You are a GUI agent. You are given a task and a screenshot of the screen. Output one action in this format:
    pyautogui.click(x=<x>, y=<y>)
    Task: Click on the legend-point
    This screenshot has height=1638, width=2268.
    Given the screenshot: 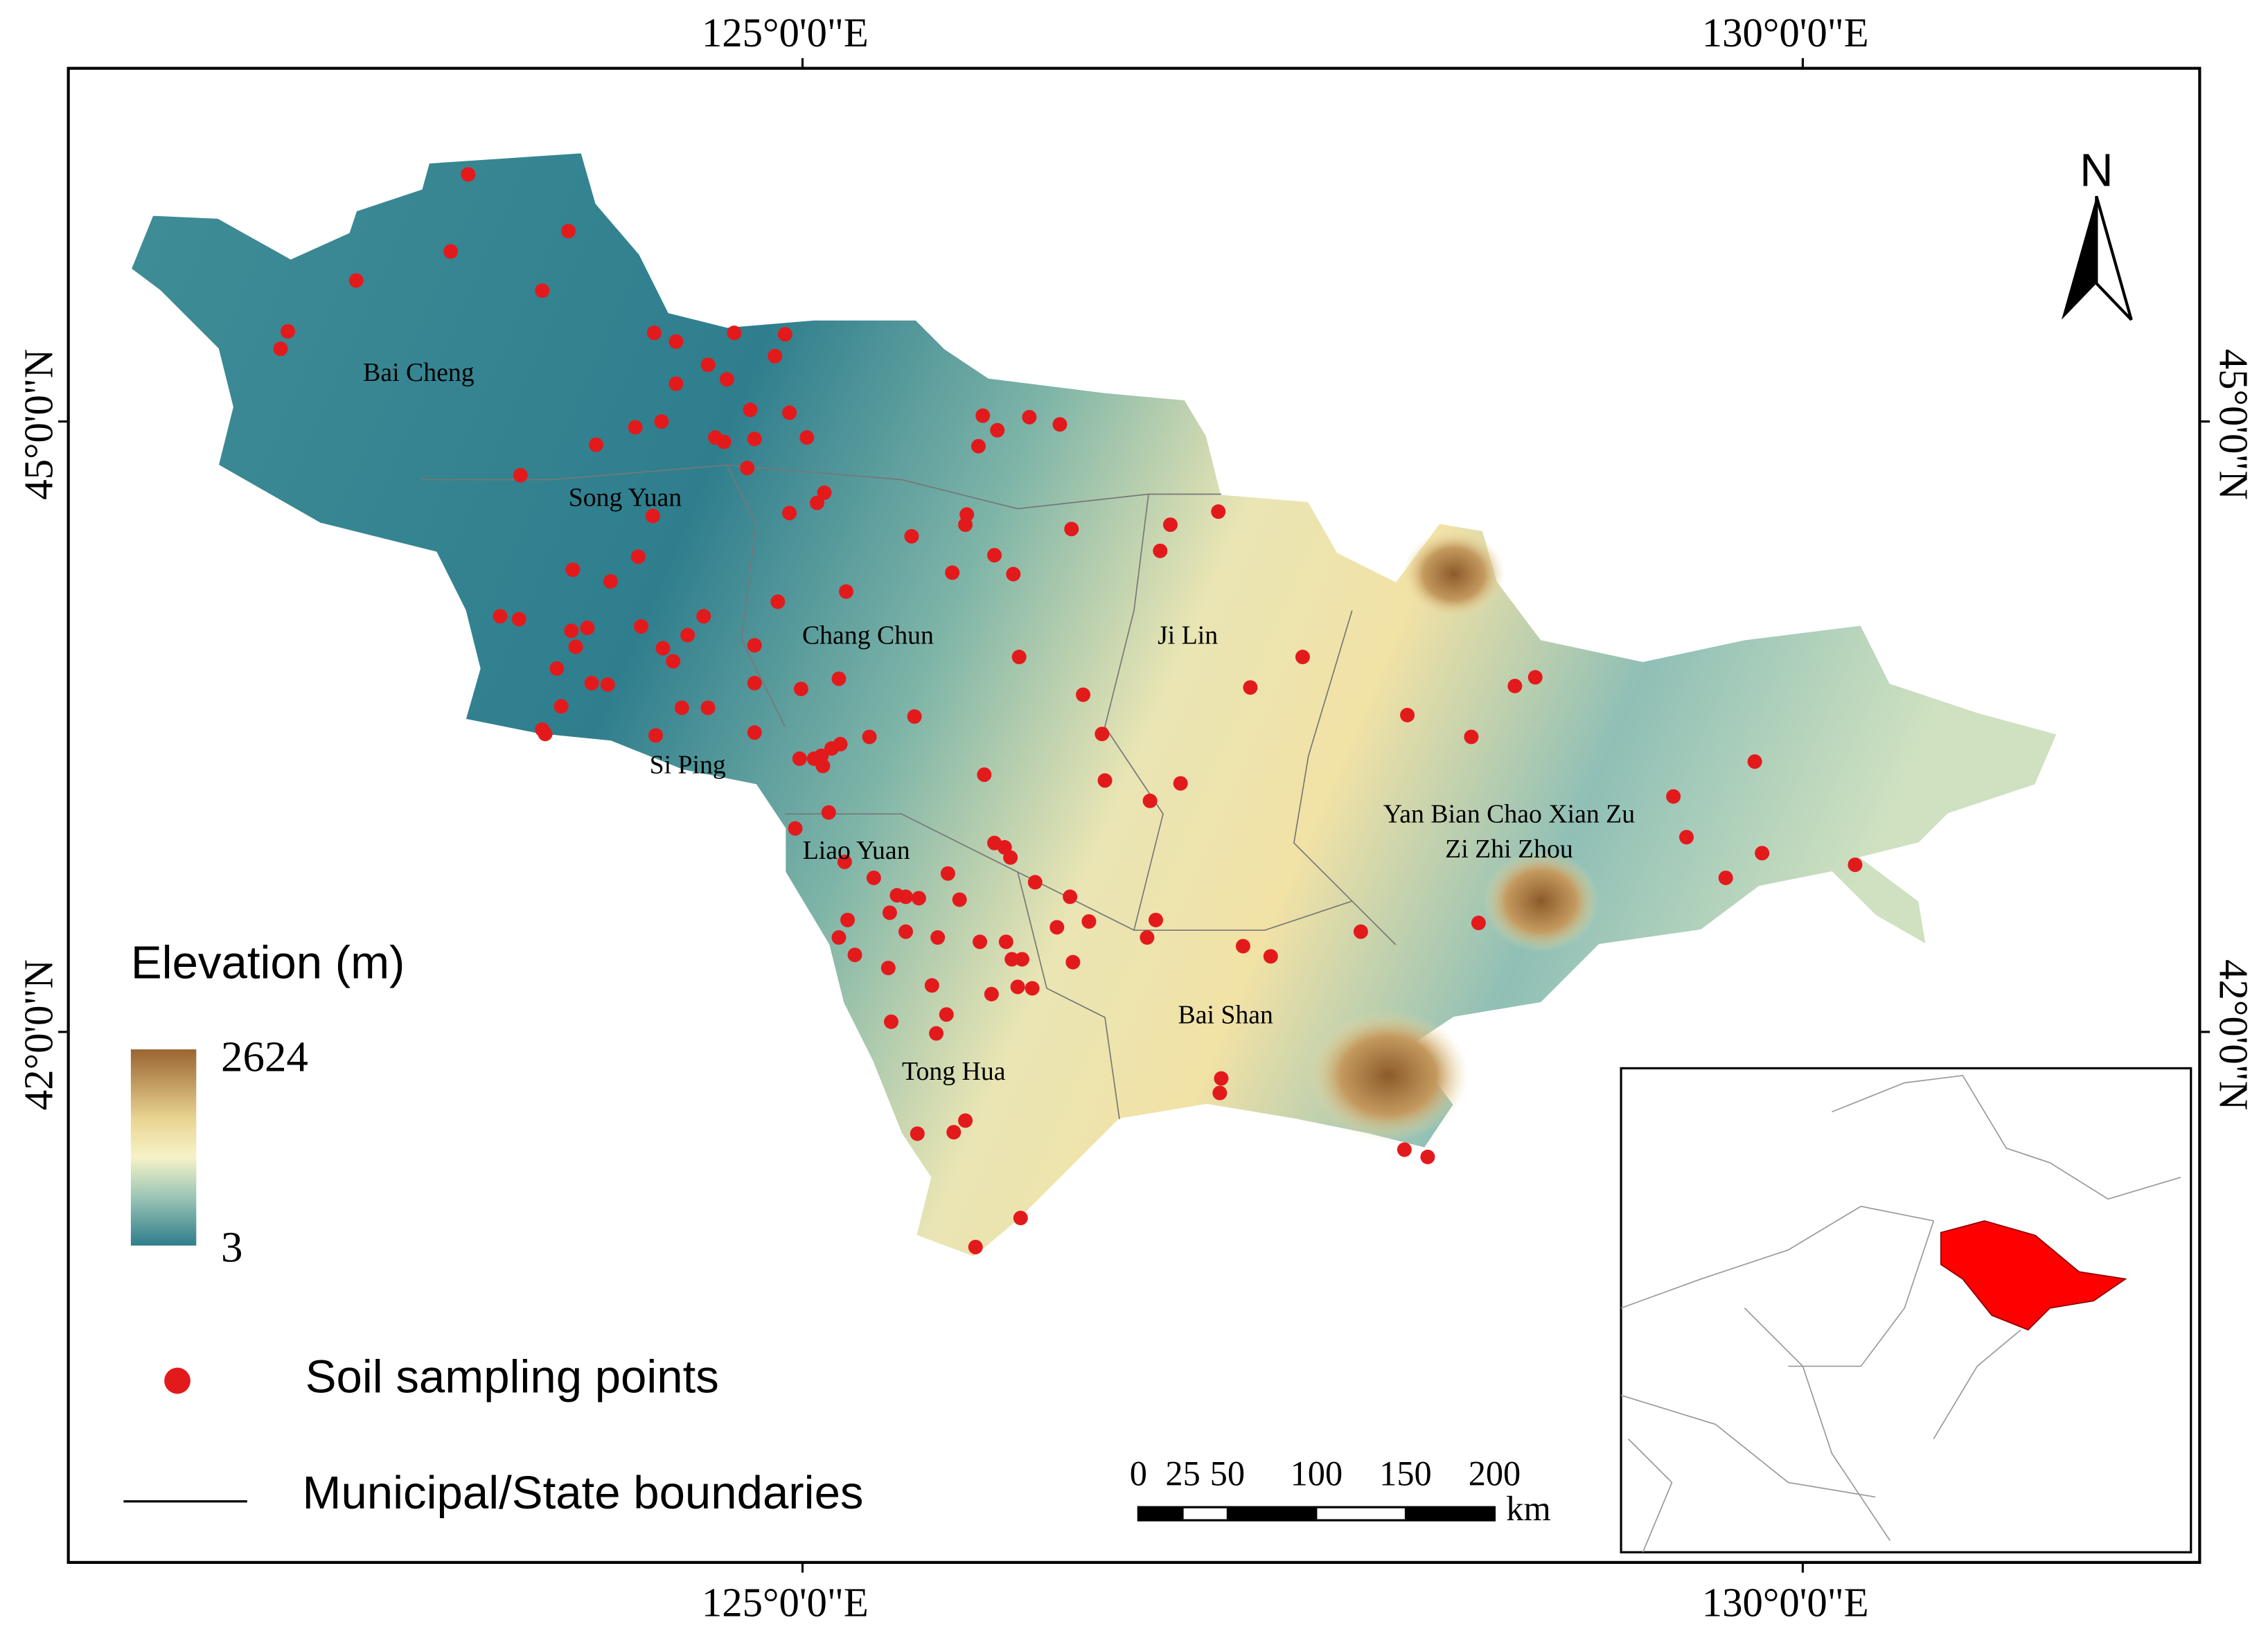 What is the action you would take?
    pyautogui.click(x=177, y=1380)
    